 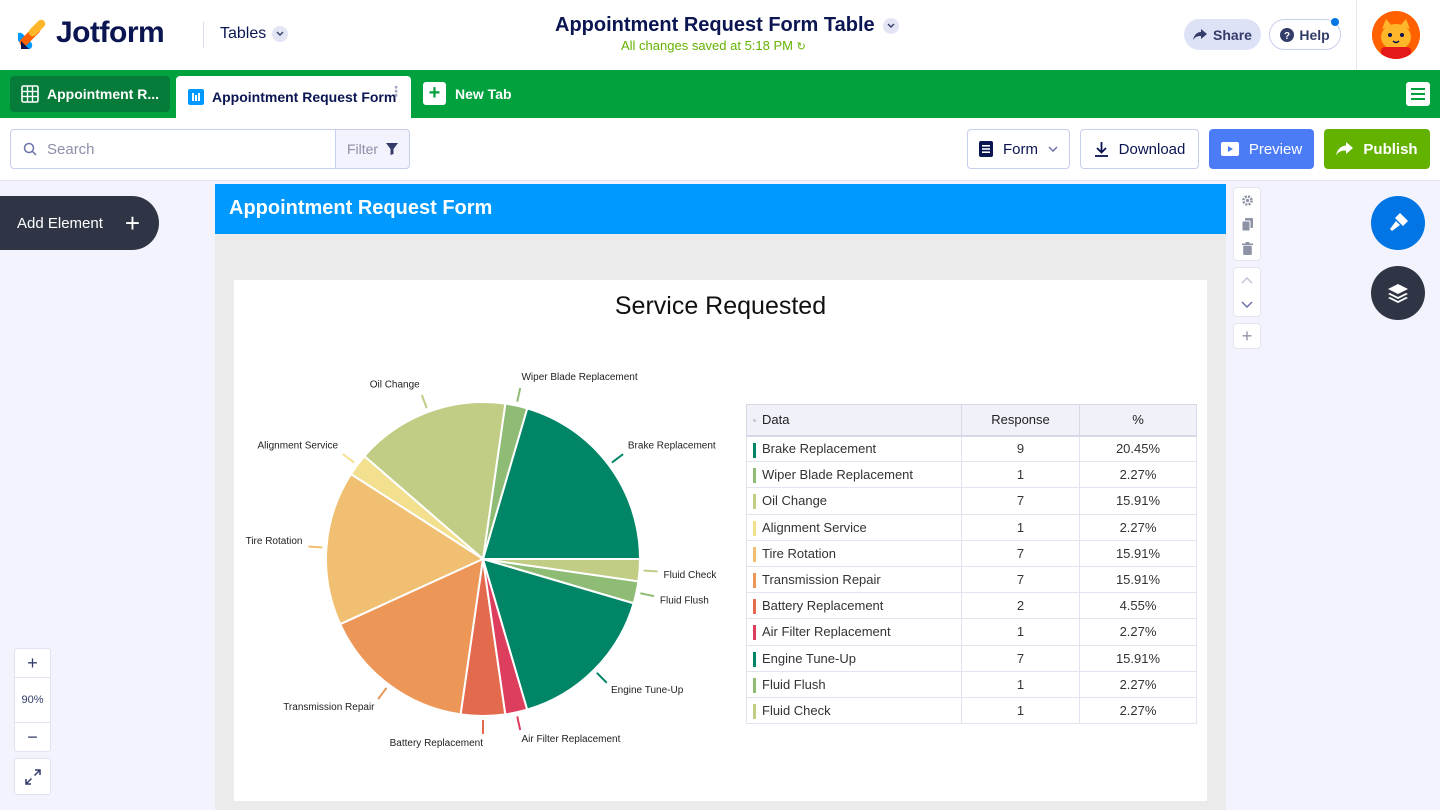 What do you see at coordinates (1335, 22) in the screenshot?
I see `notification-dot` at bounding box center [1335, 22].